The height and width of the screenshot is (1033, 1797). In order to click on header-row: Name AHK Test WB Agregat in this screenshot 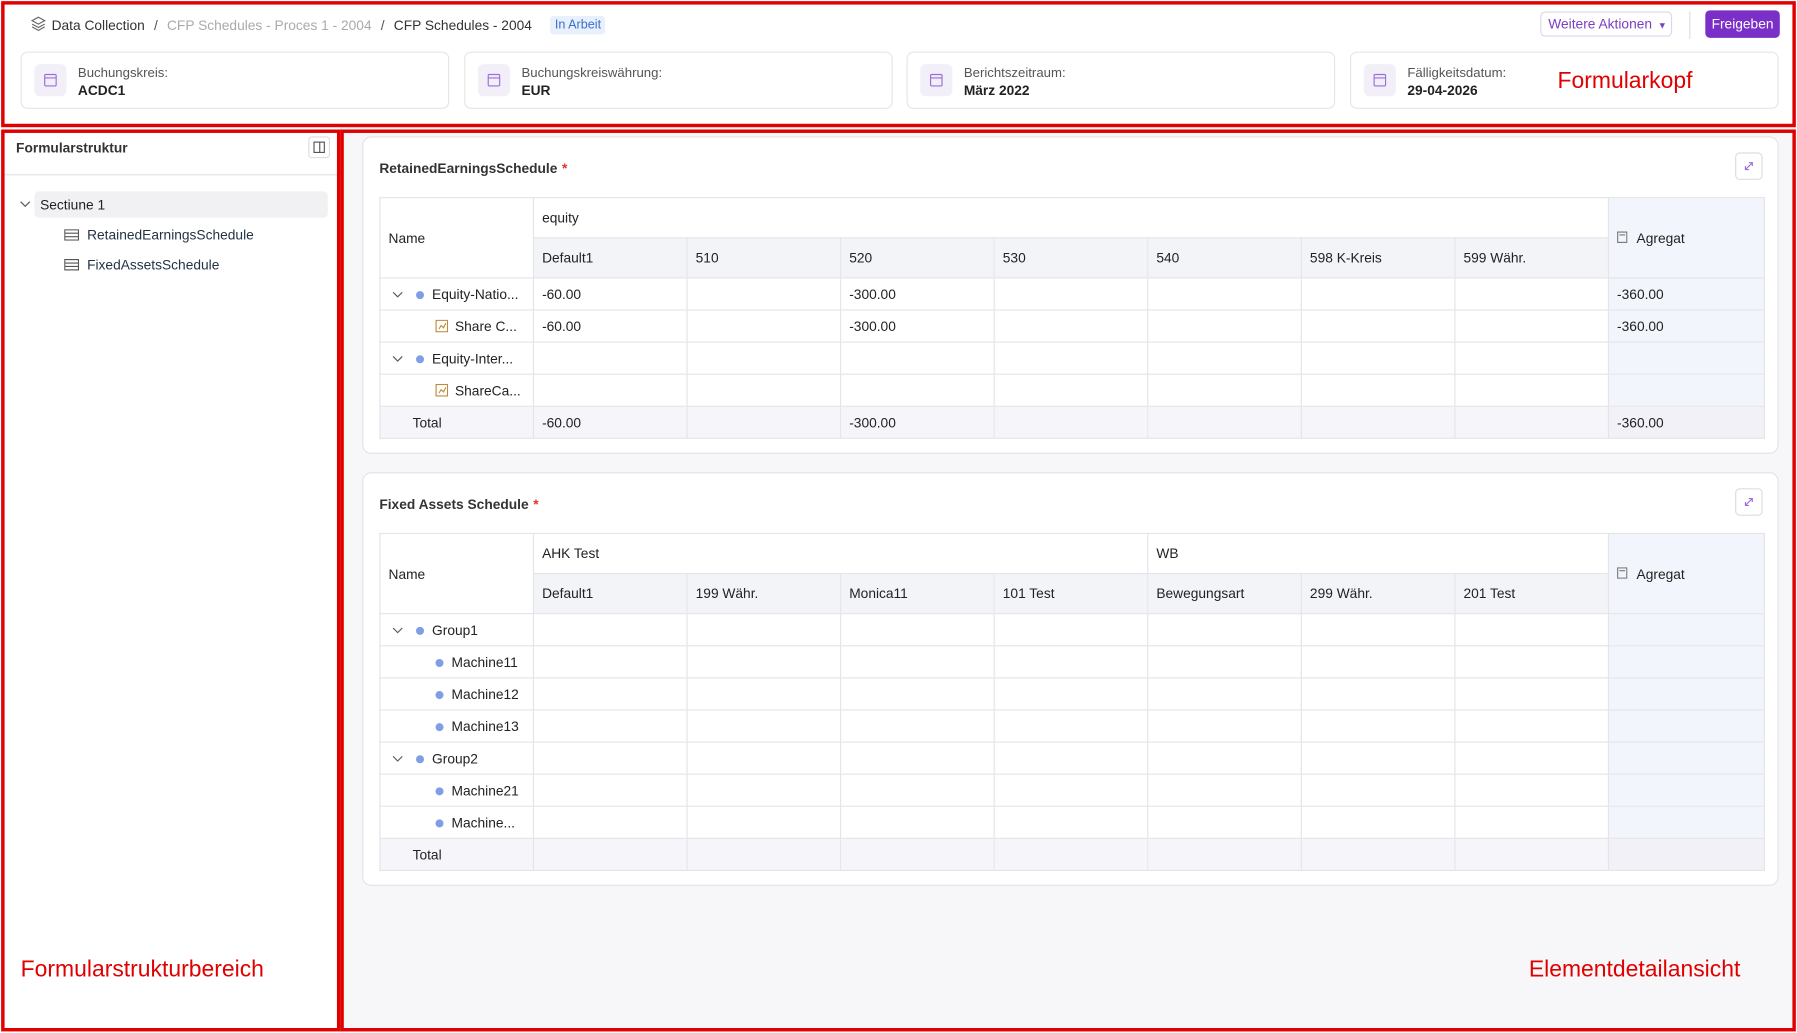, I will do `click(1072, 573)`.